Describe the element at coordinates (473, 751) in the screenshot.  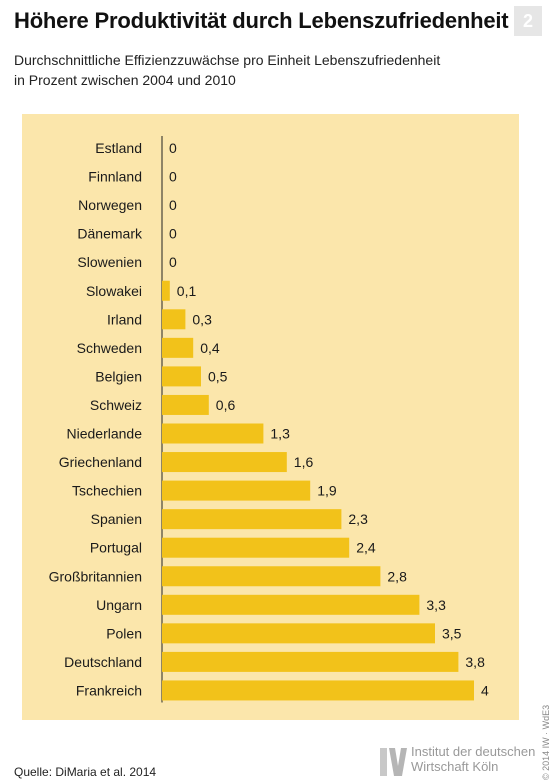
I see `publisher-line-1: Institut der deutschen` at that location.